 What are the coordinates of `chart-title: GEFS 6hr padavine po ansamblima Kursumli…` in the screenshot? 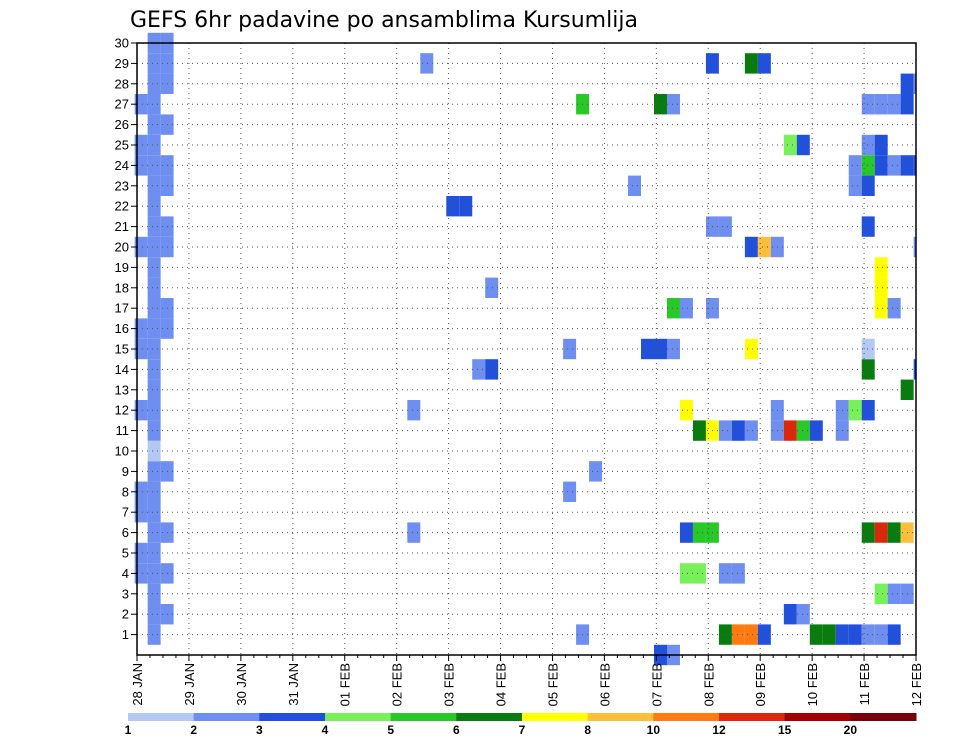 It's located at (384, 20).